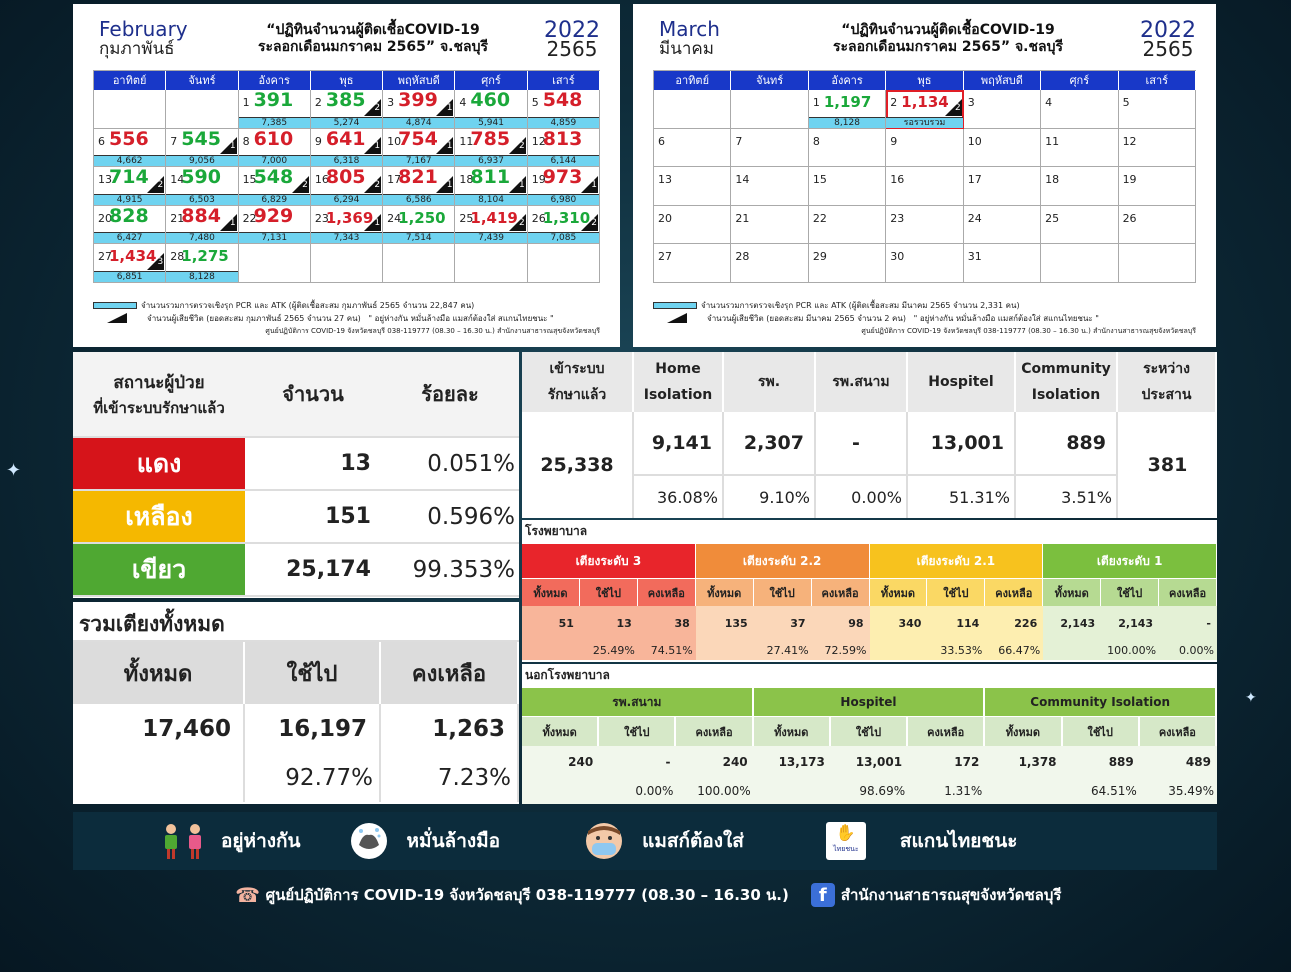 Image resolution: width=1291 pixels, height=972 pixels. I want to click on legend-swatch-death, so click(677, 318).